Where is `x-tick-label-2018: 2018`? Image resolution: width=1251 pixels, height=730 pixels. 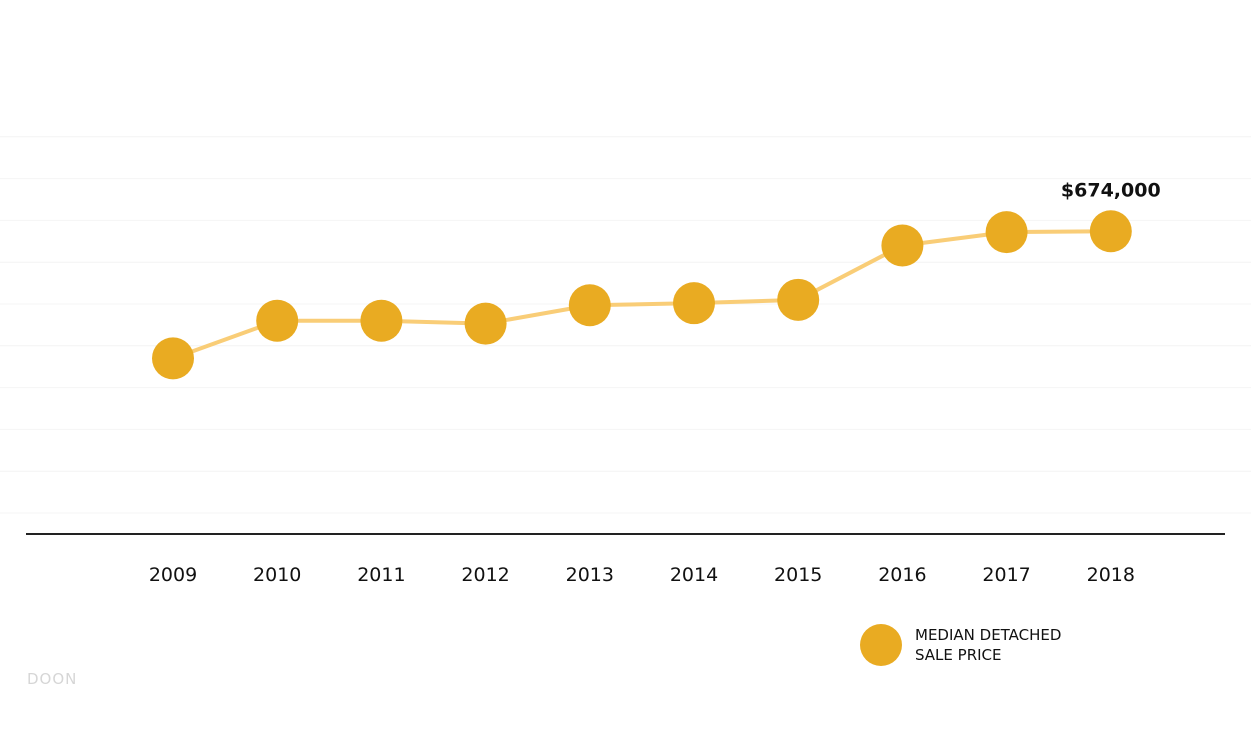
x-tick-label-2018: 2018 is located at coordinates (1111, 575).